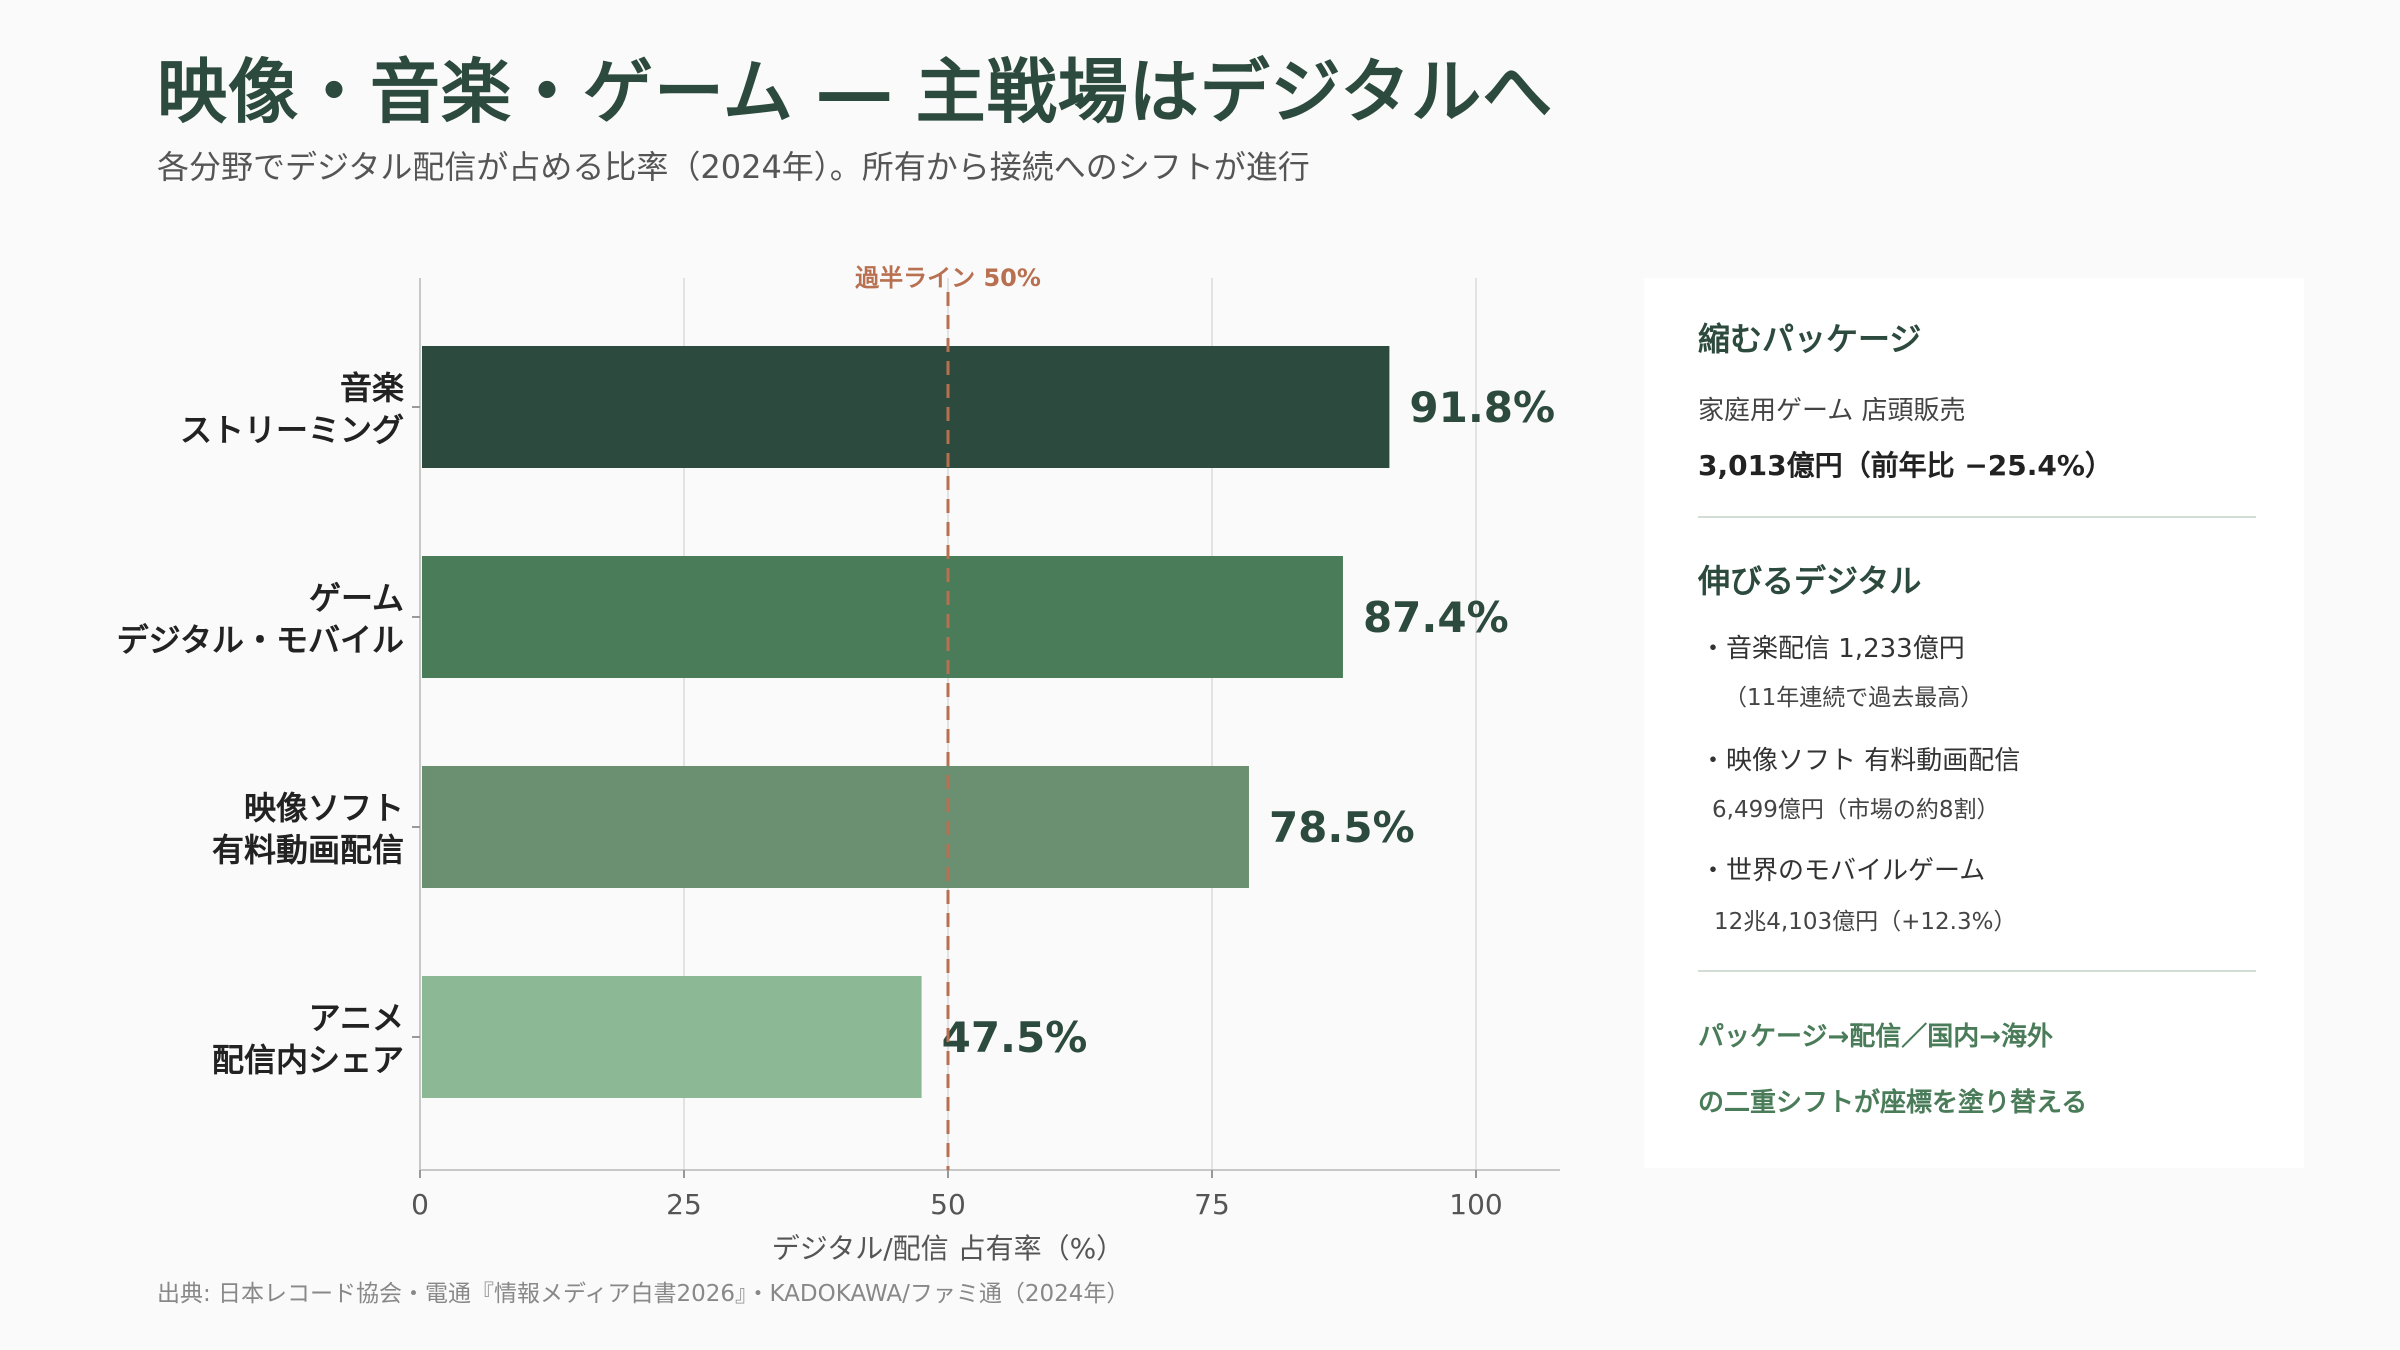  Describe the element at coordinates (292, 430) in the screenshot. I see `category-label: ストリーミング` at that location.